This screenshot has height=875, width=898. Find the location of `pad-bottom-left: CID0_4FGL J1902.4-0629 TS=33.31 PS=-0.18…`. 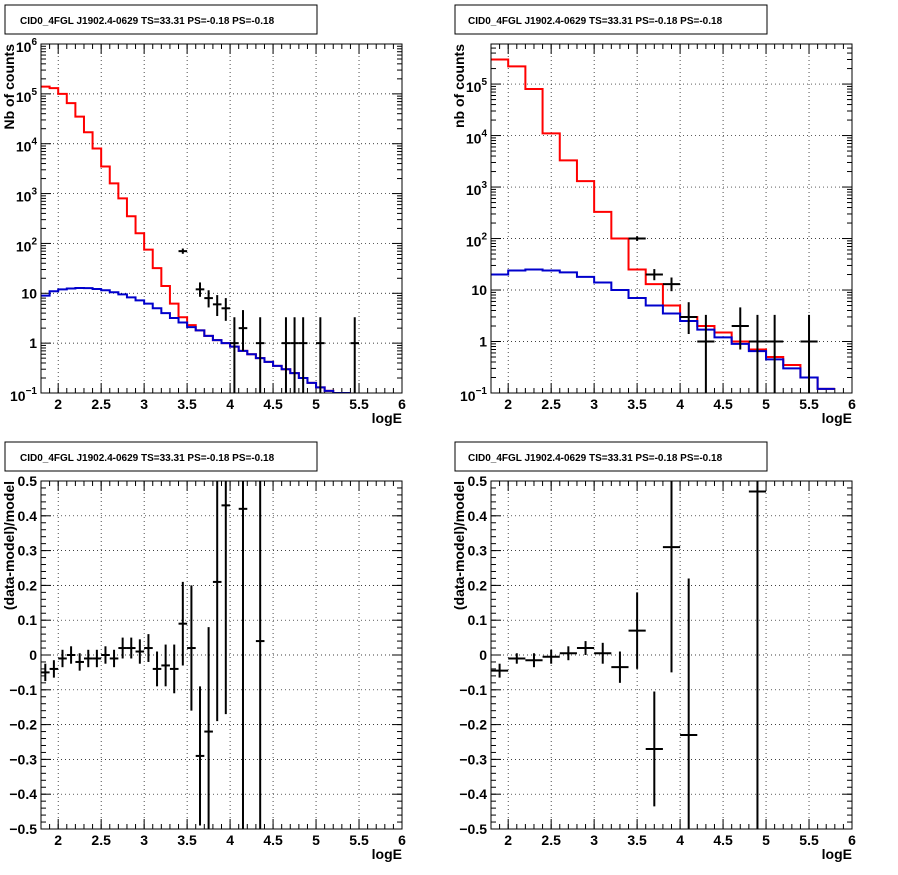

pad-bottom-left: CID0_4FGL J1902.4-0629 TS=33.31 PS=-0.18… is located at coordinates (161, 456).